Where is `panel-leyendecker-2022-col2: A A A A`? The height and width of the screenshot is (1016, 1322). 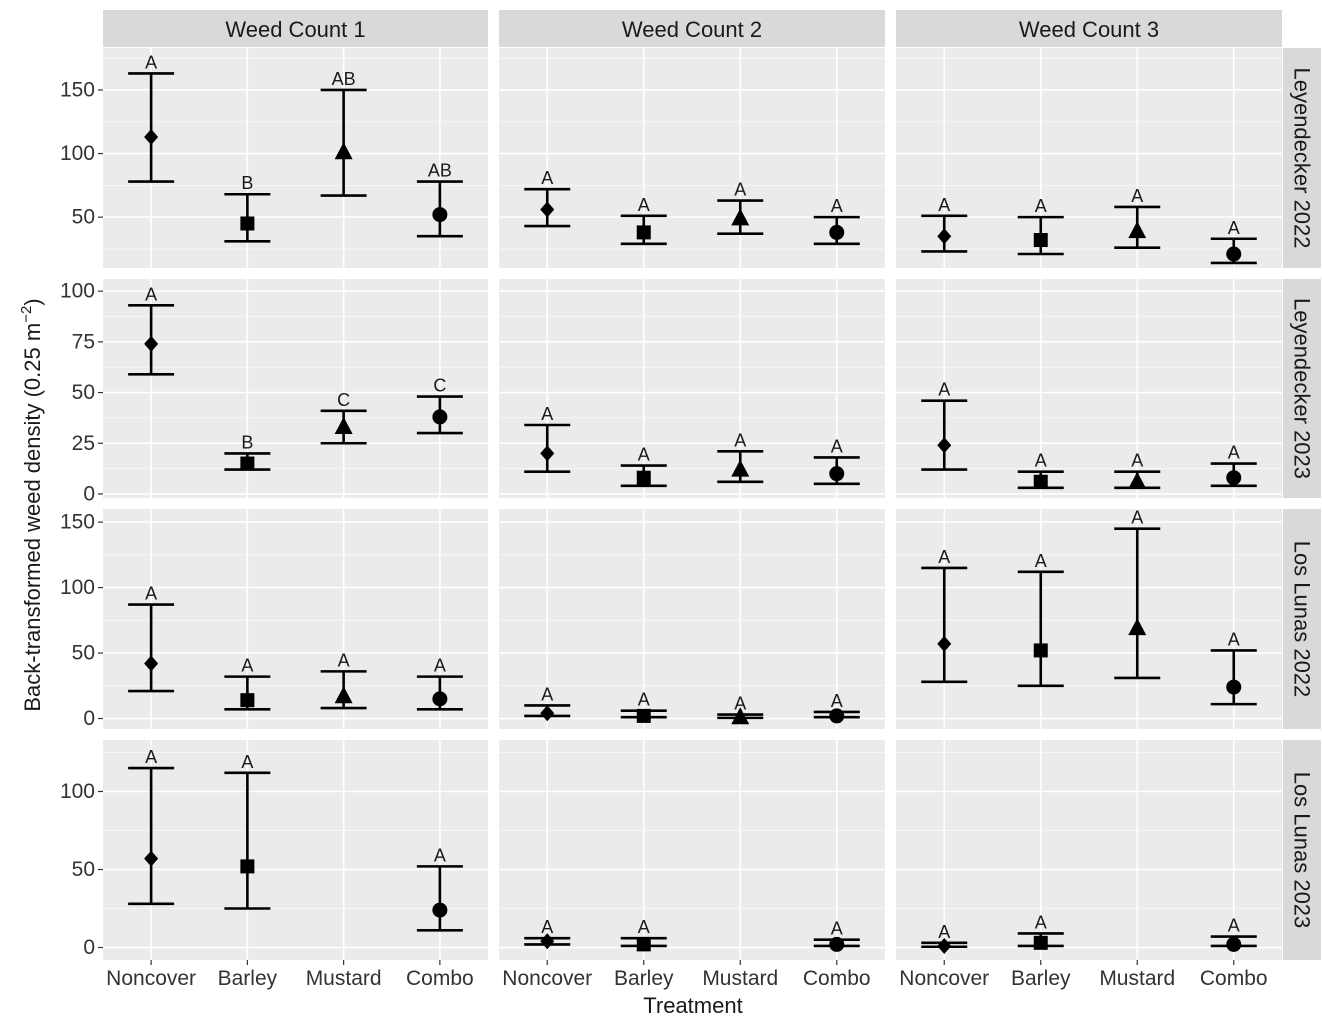 panel-leyendecker-2022-col2: A A A A is located at coordinates (692, 158).